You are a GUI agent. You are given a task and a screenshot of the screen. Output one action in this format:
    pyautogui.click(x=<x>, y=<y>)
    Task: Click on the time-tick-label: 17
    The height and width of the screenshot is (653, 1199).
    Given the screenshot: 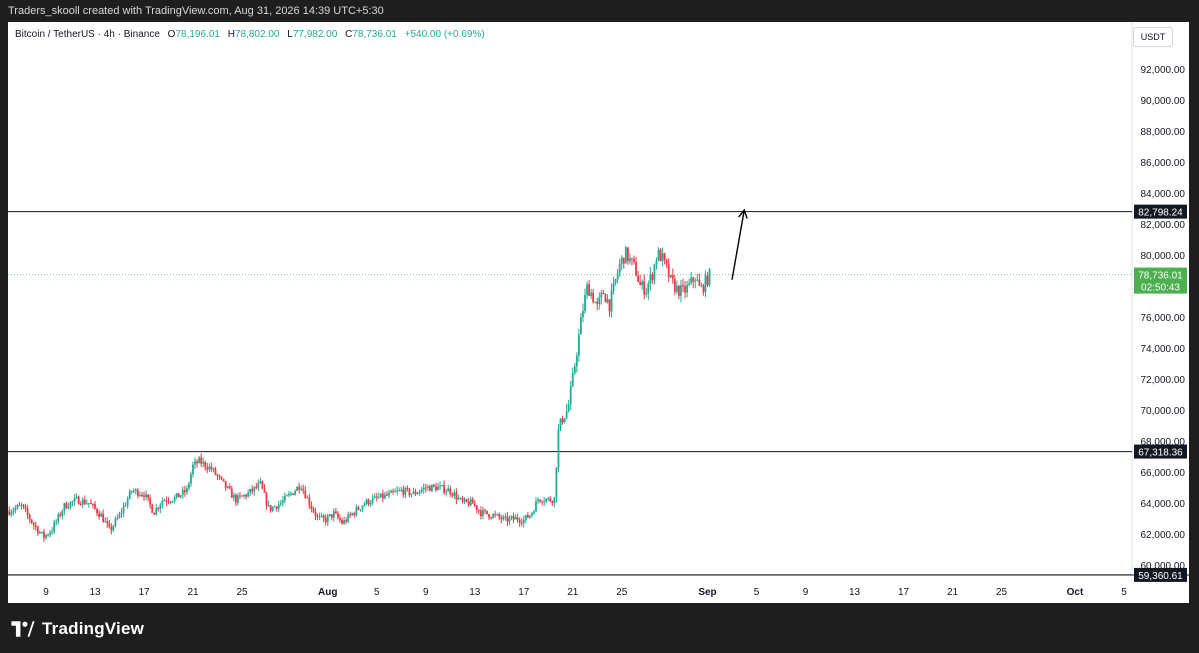 What is the action you would take?
    pyautogui.click(x=904, y=592)
    